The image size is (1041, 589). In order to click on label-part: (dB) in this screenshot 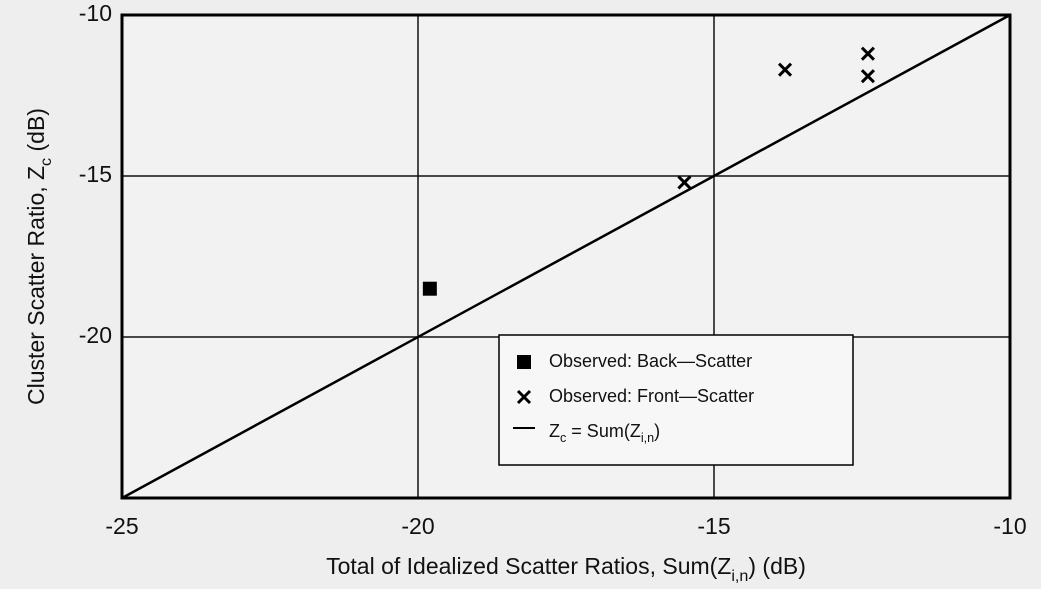, I will do `click(36, 133)`.